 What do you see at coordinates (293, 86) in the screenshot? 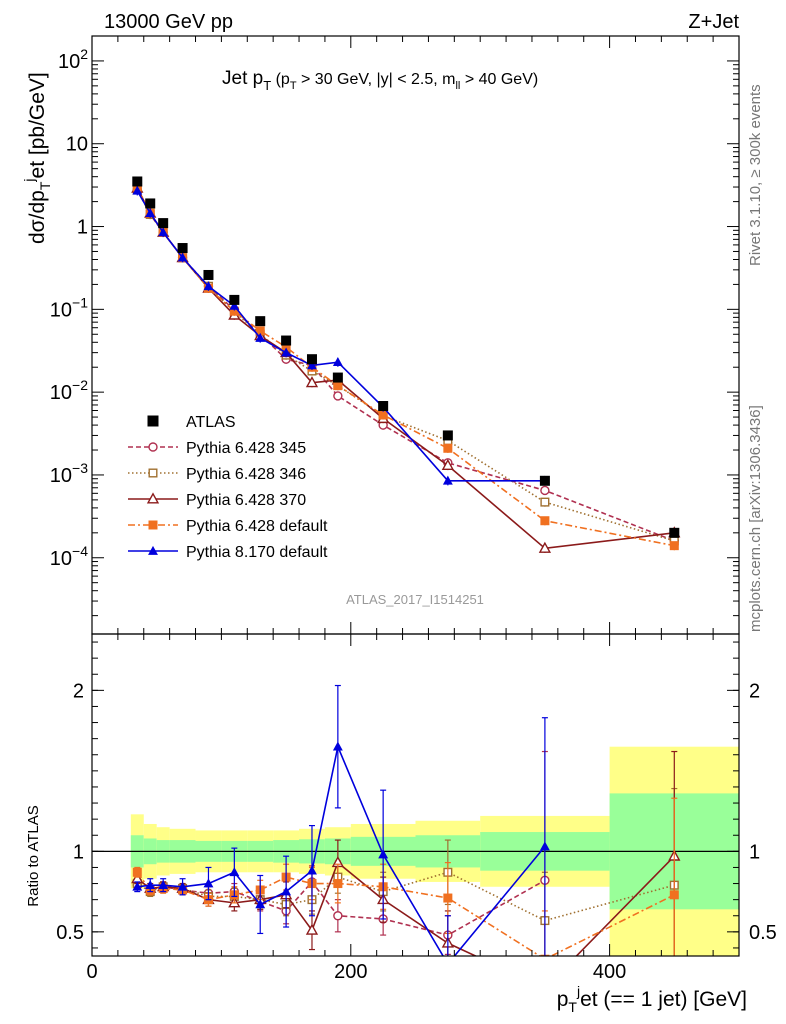
I see `title-cut-sub: T` at bounding box center [293, 86].